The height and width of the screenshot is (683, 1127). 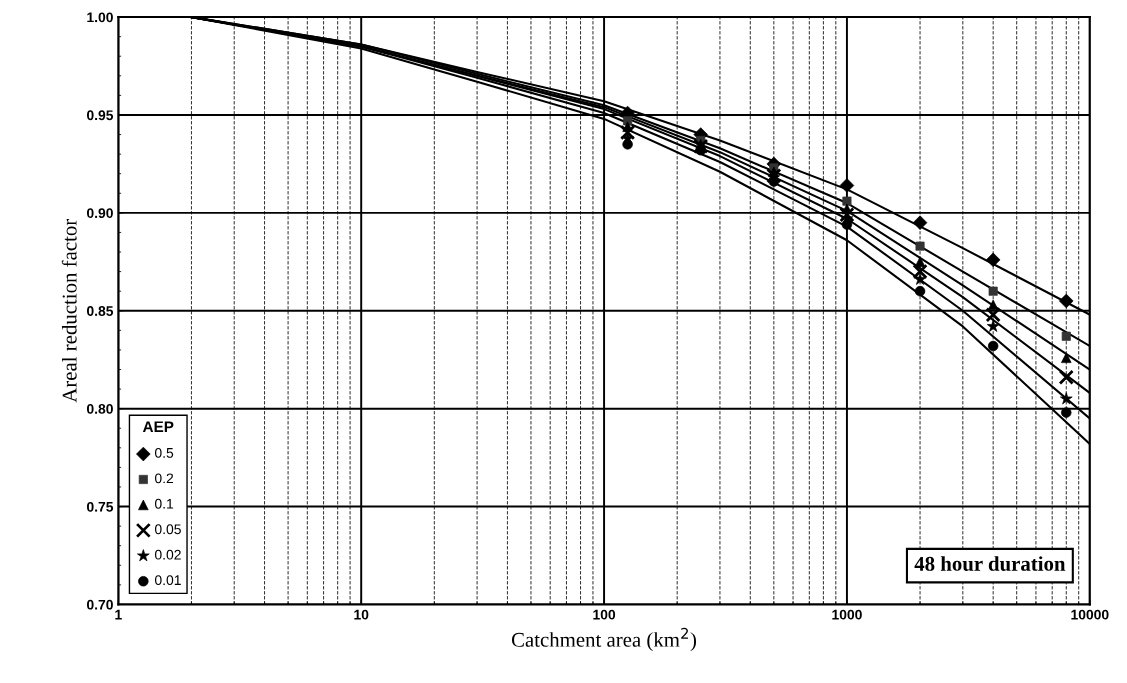 What do you see at coordinates (100, 506) in the screenshot?
I see `y-tick-label: 0.75` at bounding box center [100, 506].